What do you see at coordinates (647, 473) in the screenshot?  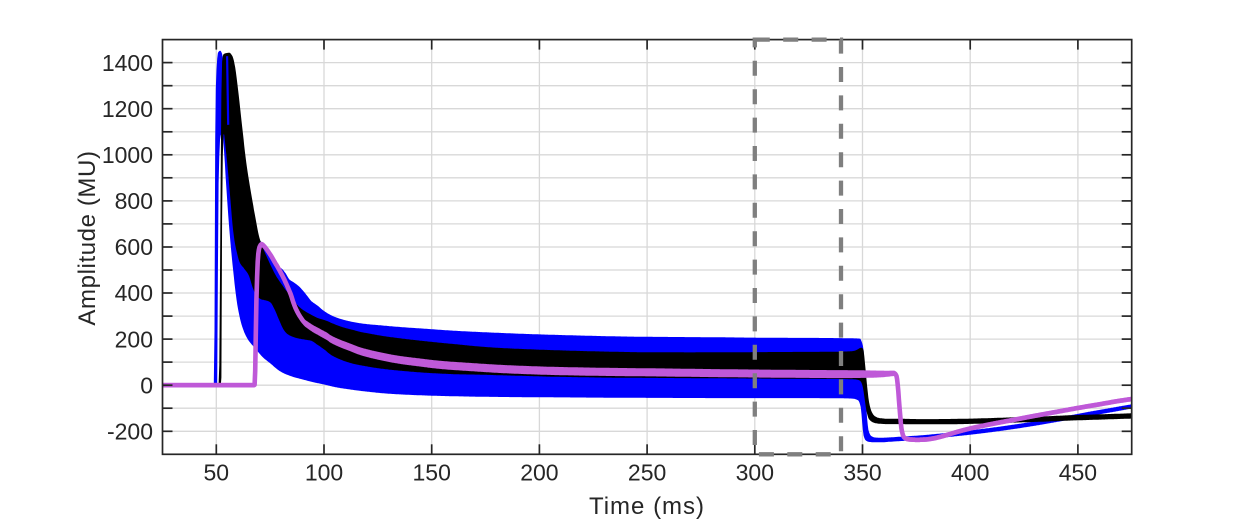 I see `svg-text: 250` at bounding box center [647, 473].